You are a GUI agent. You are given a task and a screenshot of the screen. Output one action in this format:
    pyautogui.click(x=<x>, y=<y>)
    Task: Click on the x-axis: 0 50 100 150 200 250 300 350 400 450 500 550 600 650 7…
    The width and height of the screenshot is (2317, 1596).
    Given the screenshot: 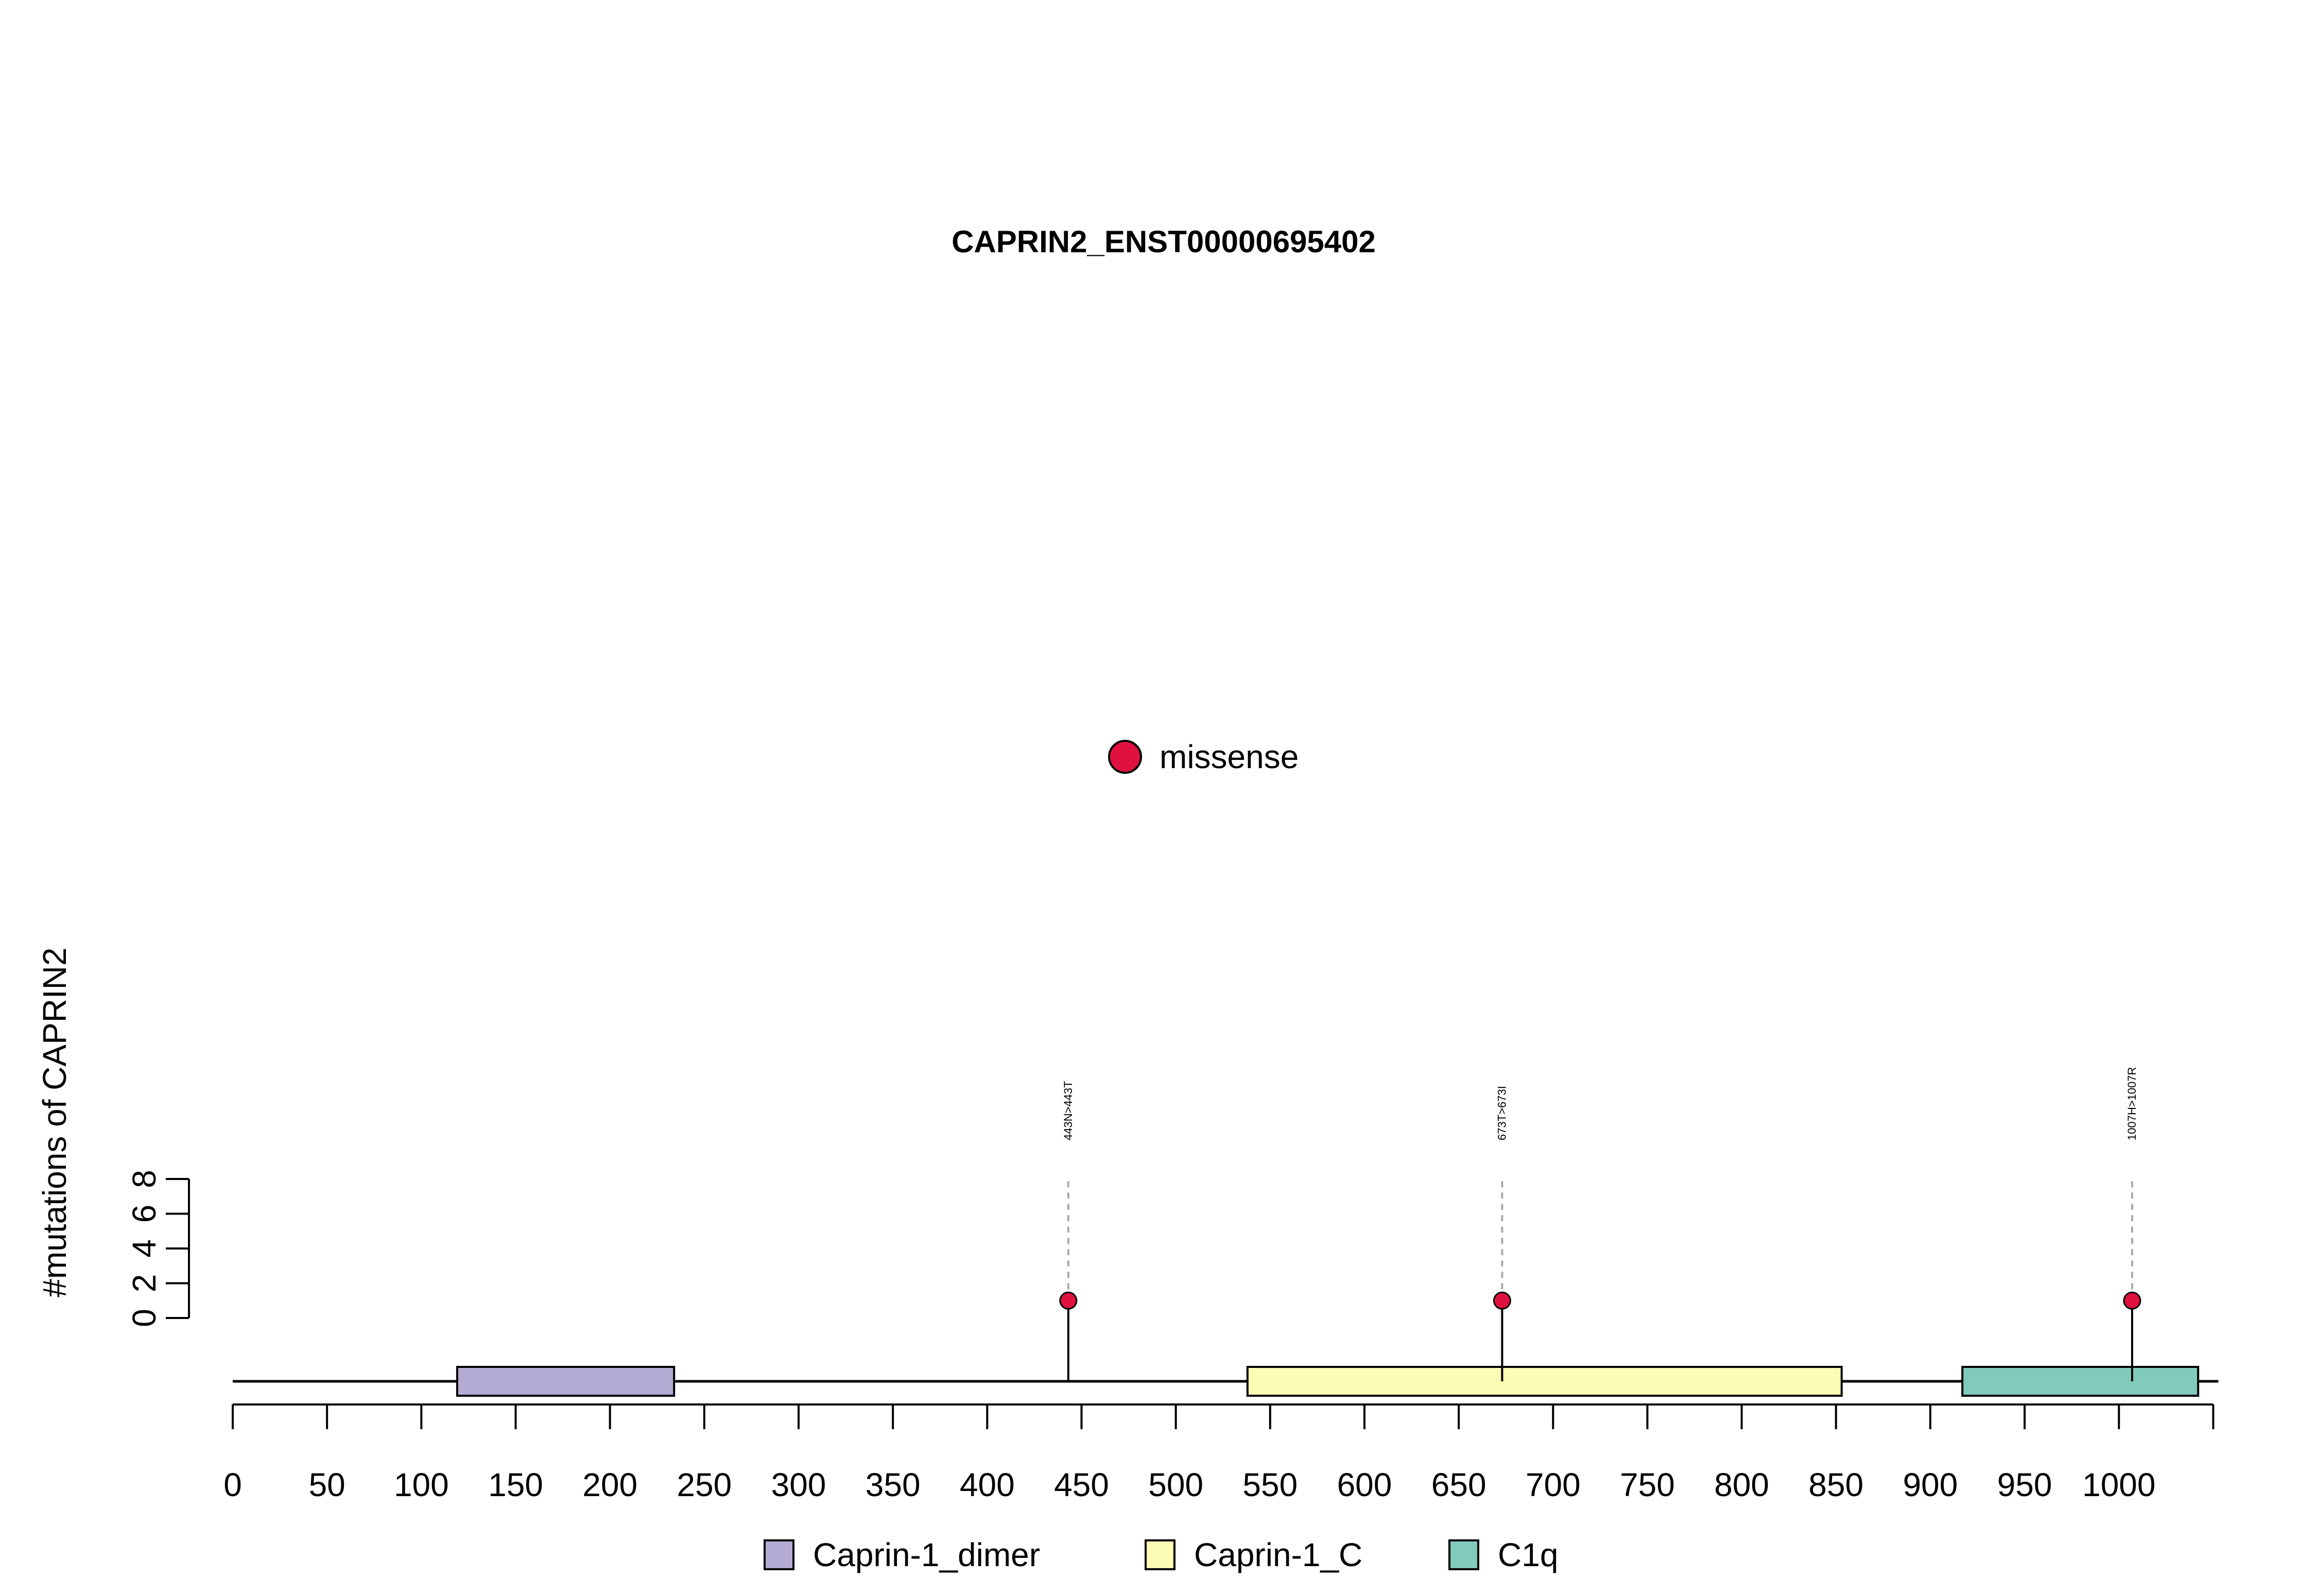 What is the action you would take?
    pyautogui.click(x=1219, y=1453)
    